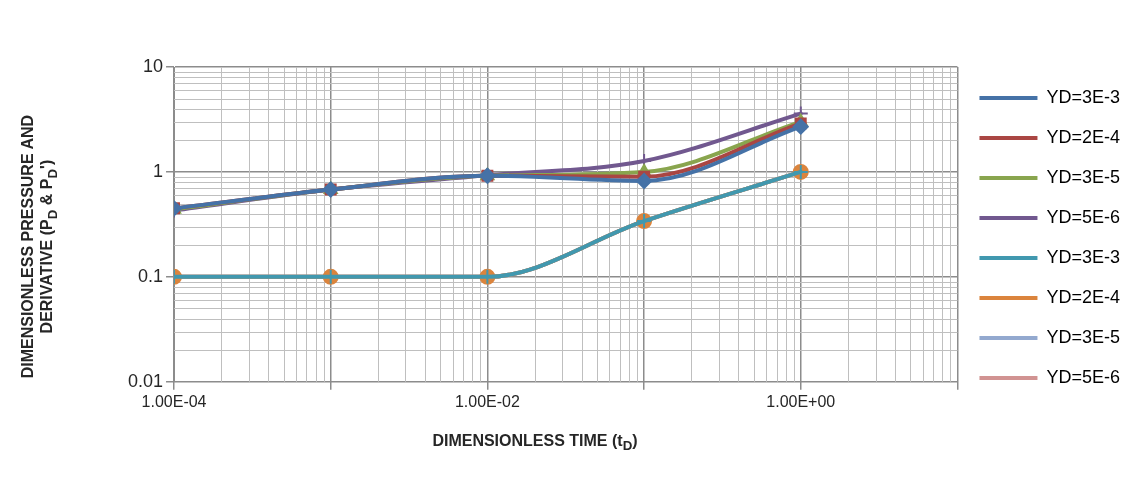 The height and width of the screenshot is (497, 1136). What do you see at coordinates (151, 275) in the screenshot?
I see `y-tick-label: 0.1` at bounding box center [151, 275].